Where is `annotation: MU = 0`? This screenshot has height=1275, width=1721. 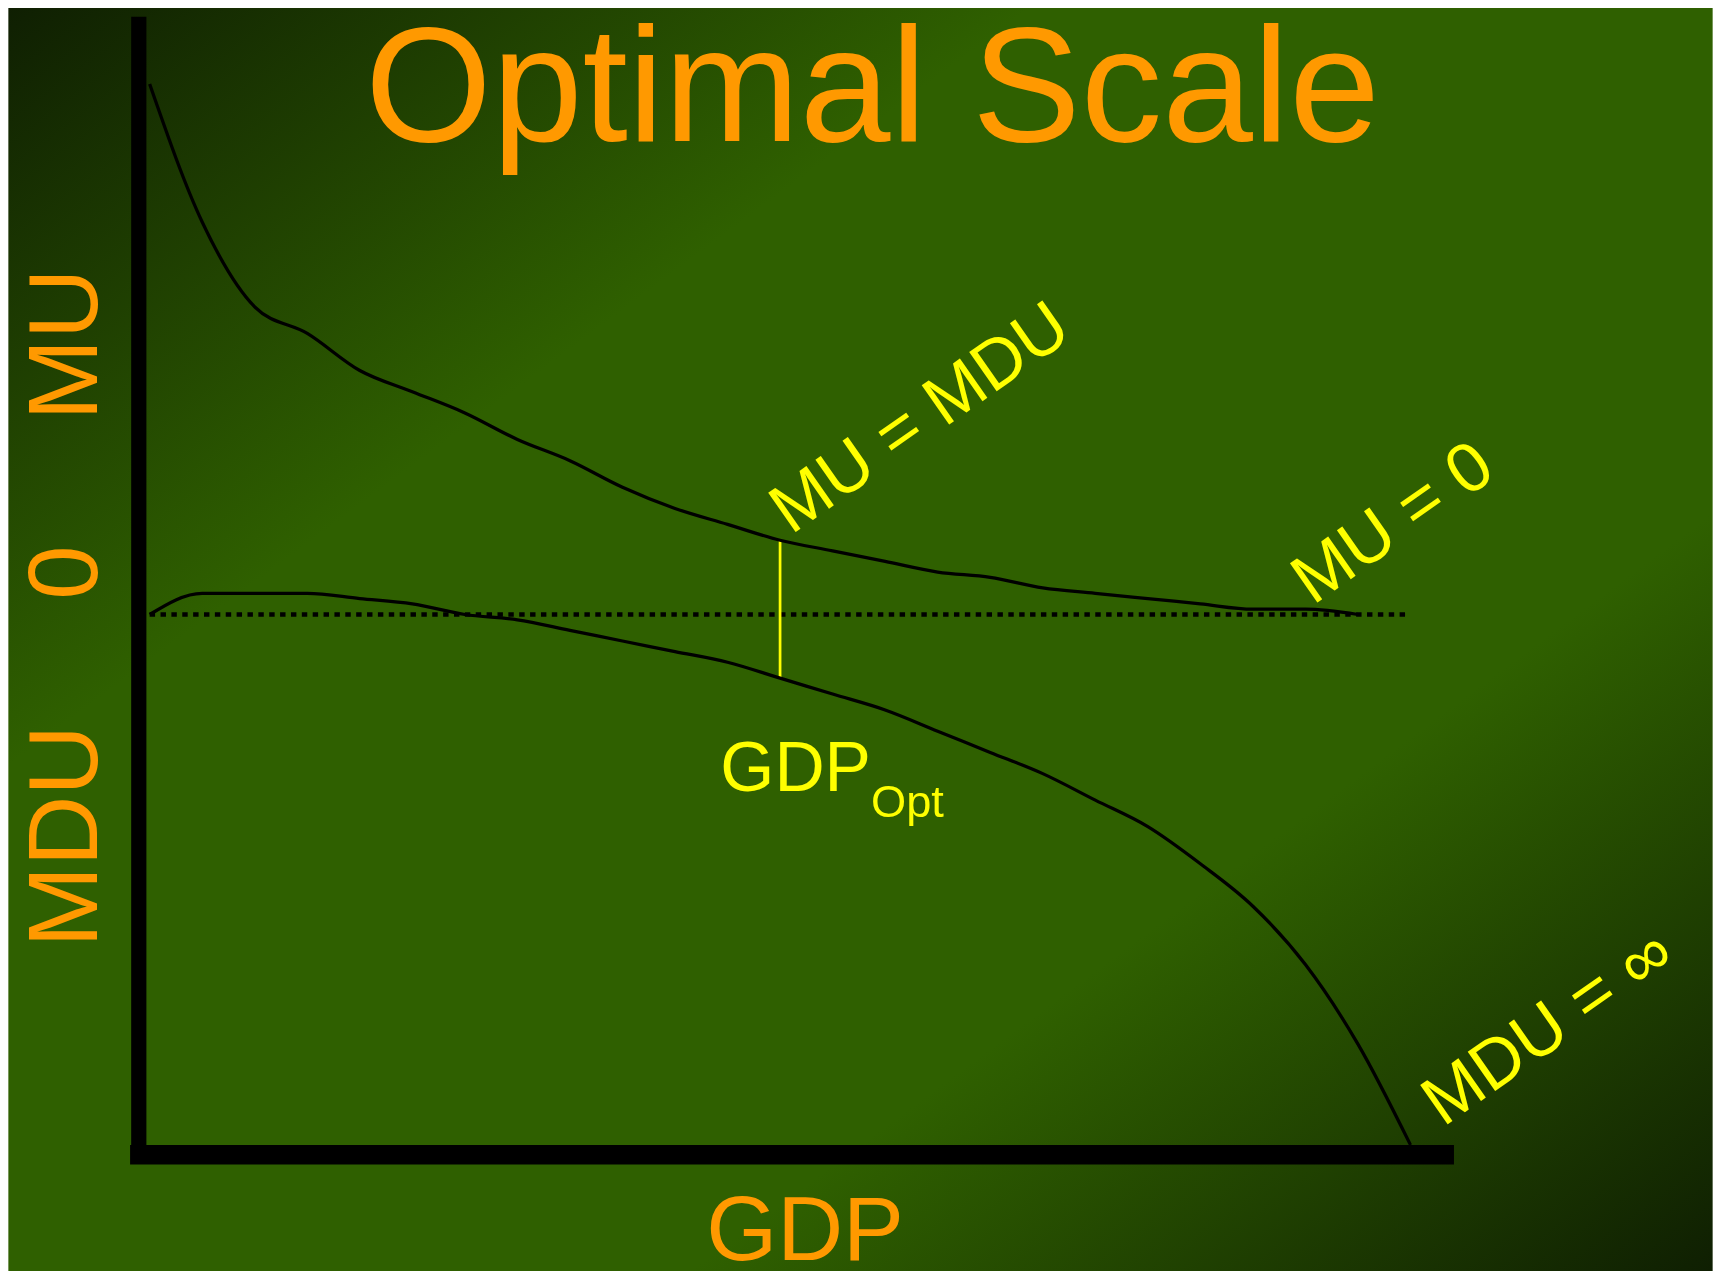
annotation: MU = 0 is located at coordinates (1391, 521).